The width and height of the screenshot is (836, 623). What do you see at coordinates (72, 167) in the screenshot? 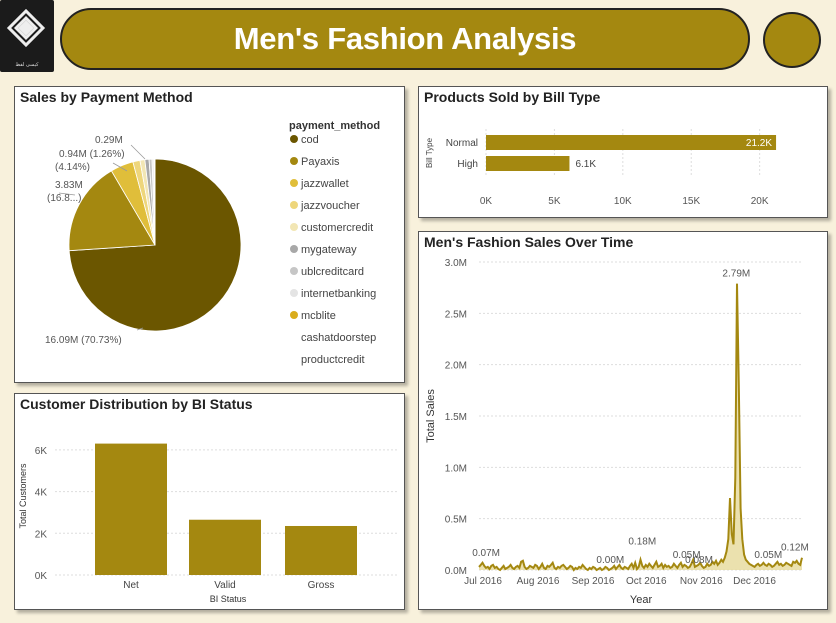
I see `pie-data-label-line2: (4.14%)` at bounding box center [72, 167].